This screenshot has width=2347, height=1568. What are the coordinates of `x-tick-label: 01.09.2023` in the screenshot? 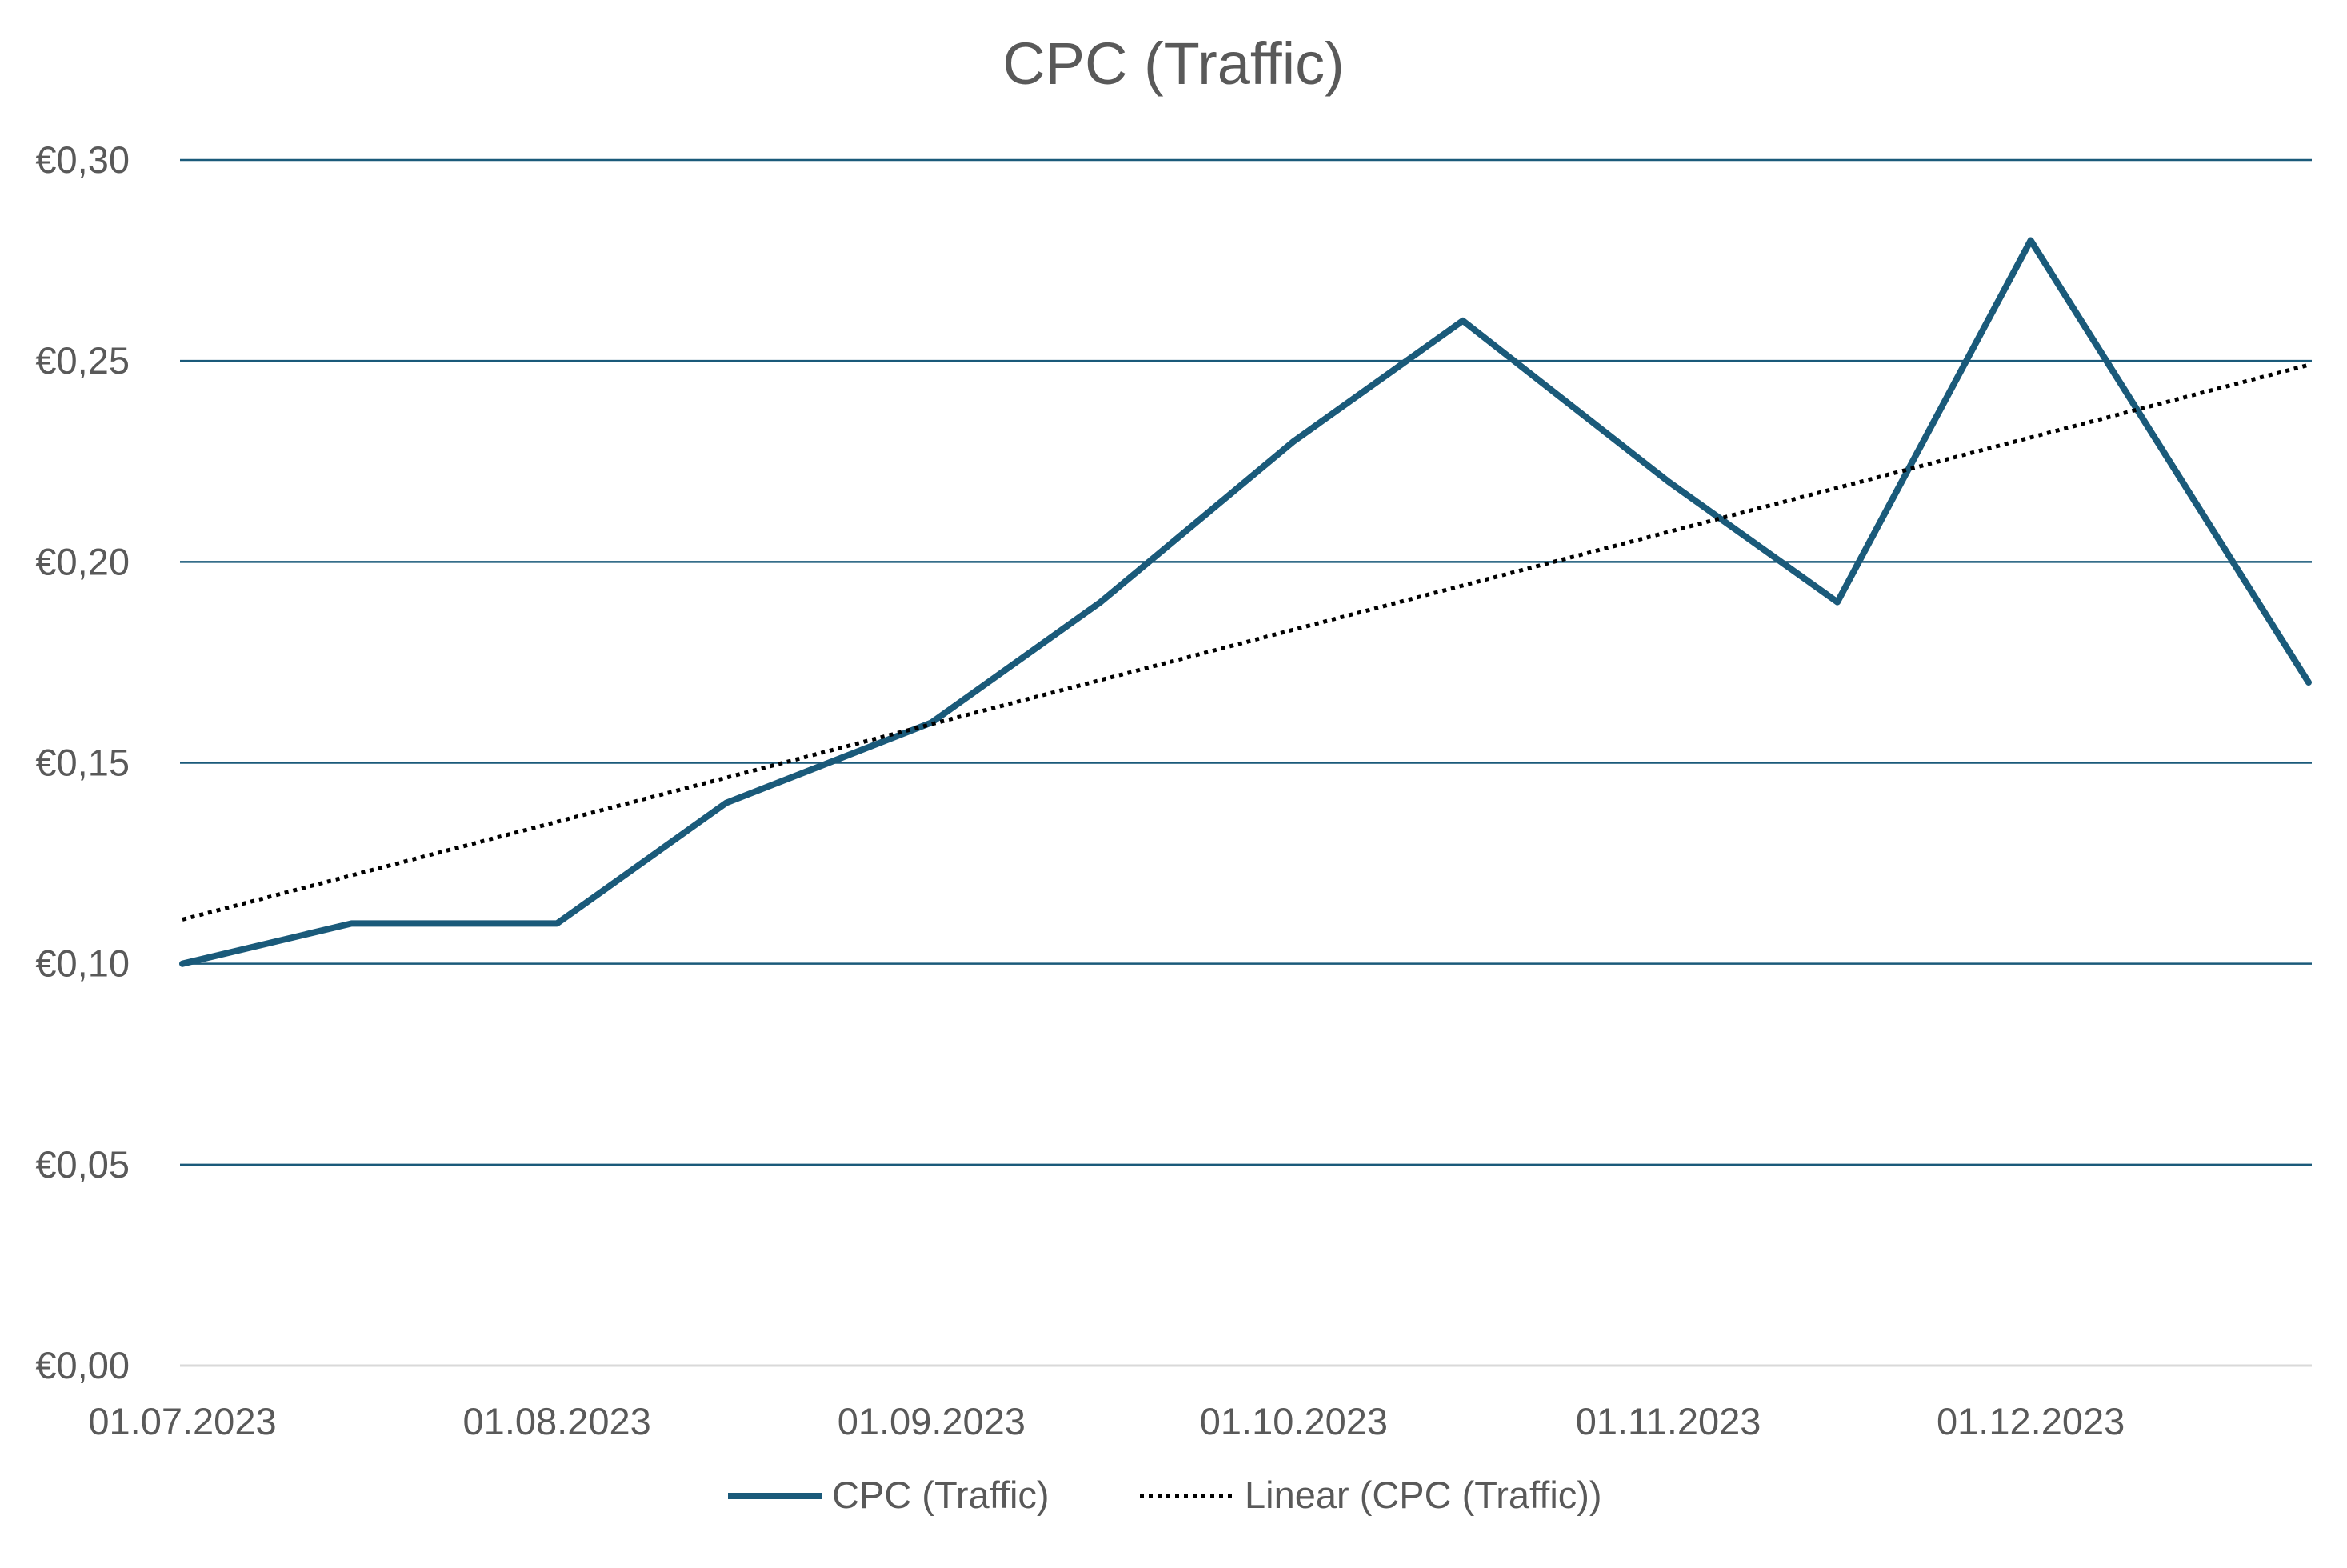 It's located at (932, 1421).